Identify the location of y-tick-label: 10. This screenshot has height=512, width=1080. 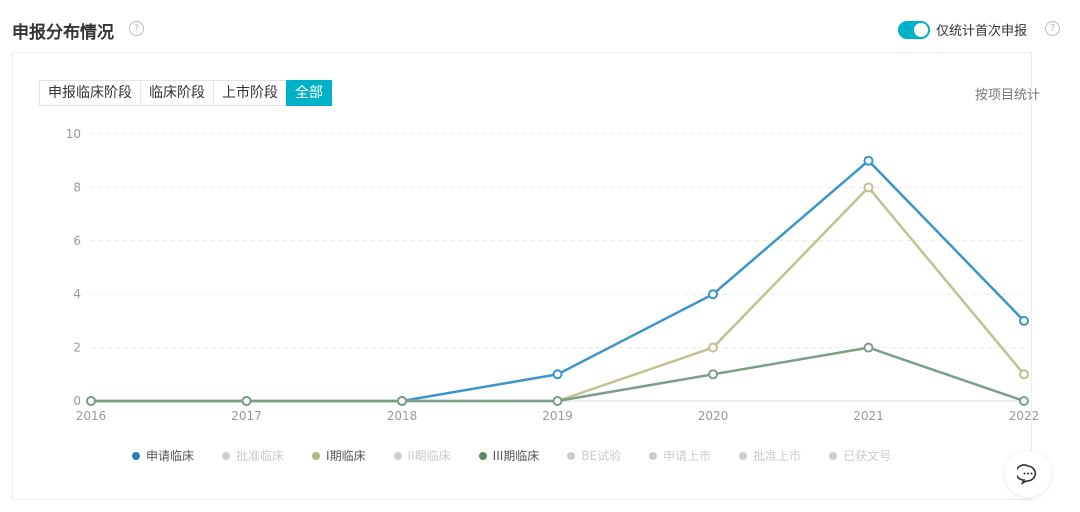
(73, 134).